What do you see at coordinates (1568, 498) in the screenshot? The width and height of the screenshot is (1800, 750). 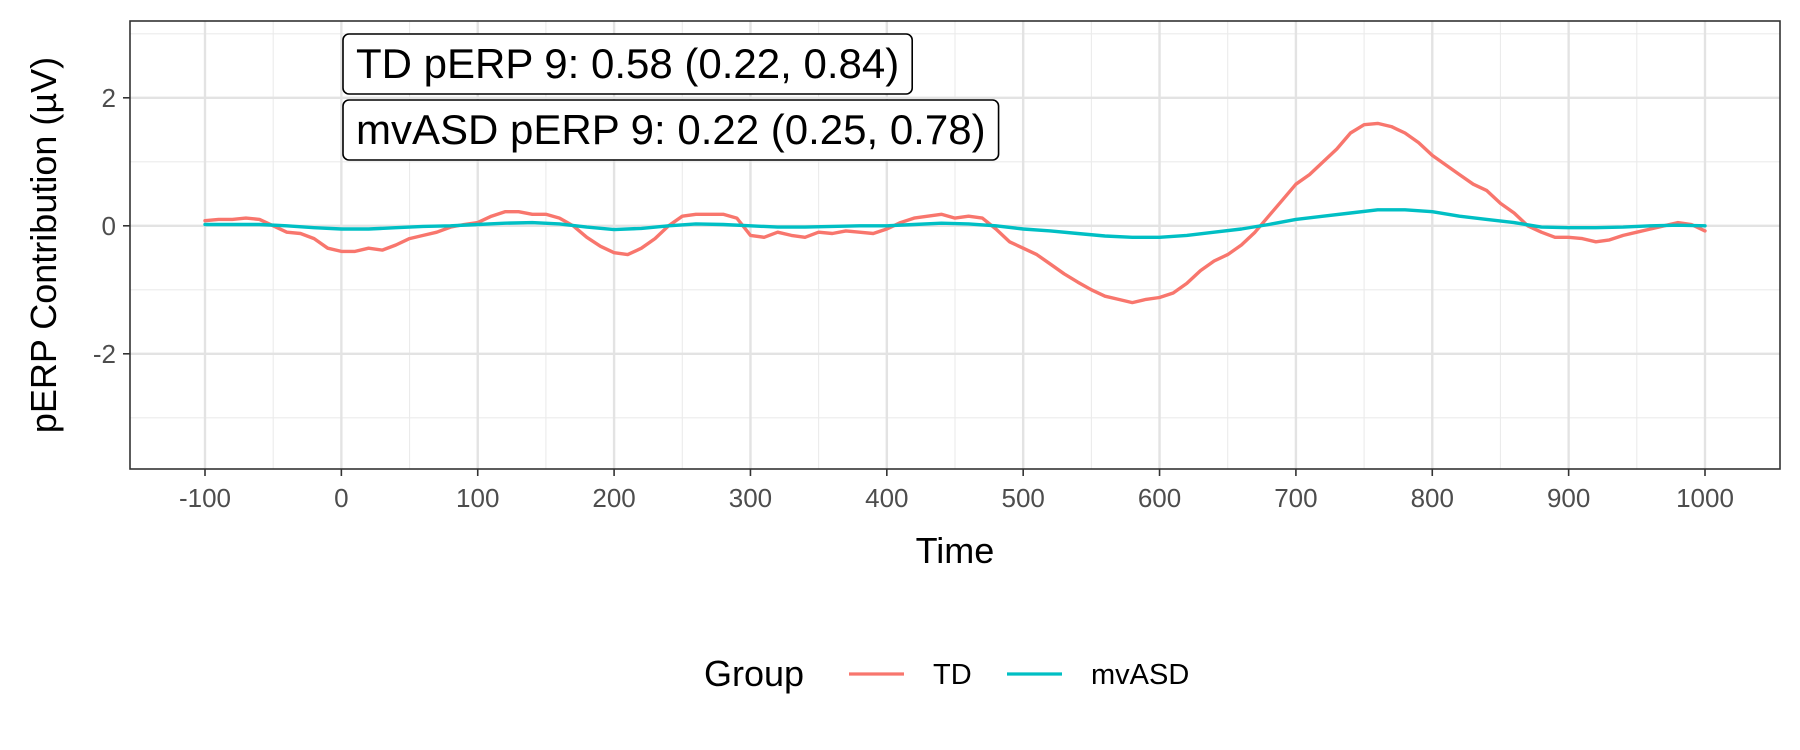 I see `x-tick-label: 900` at bounding box center [1568, 498].